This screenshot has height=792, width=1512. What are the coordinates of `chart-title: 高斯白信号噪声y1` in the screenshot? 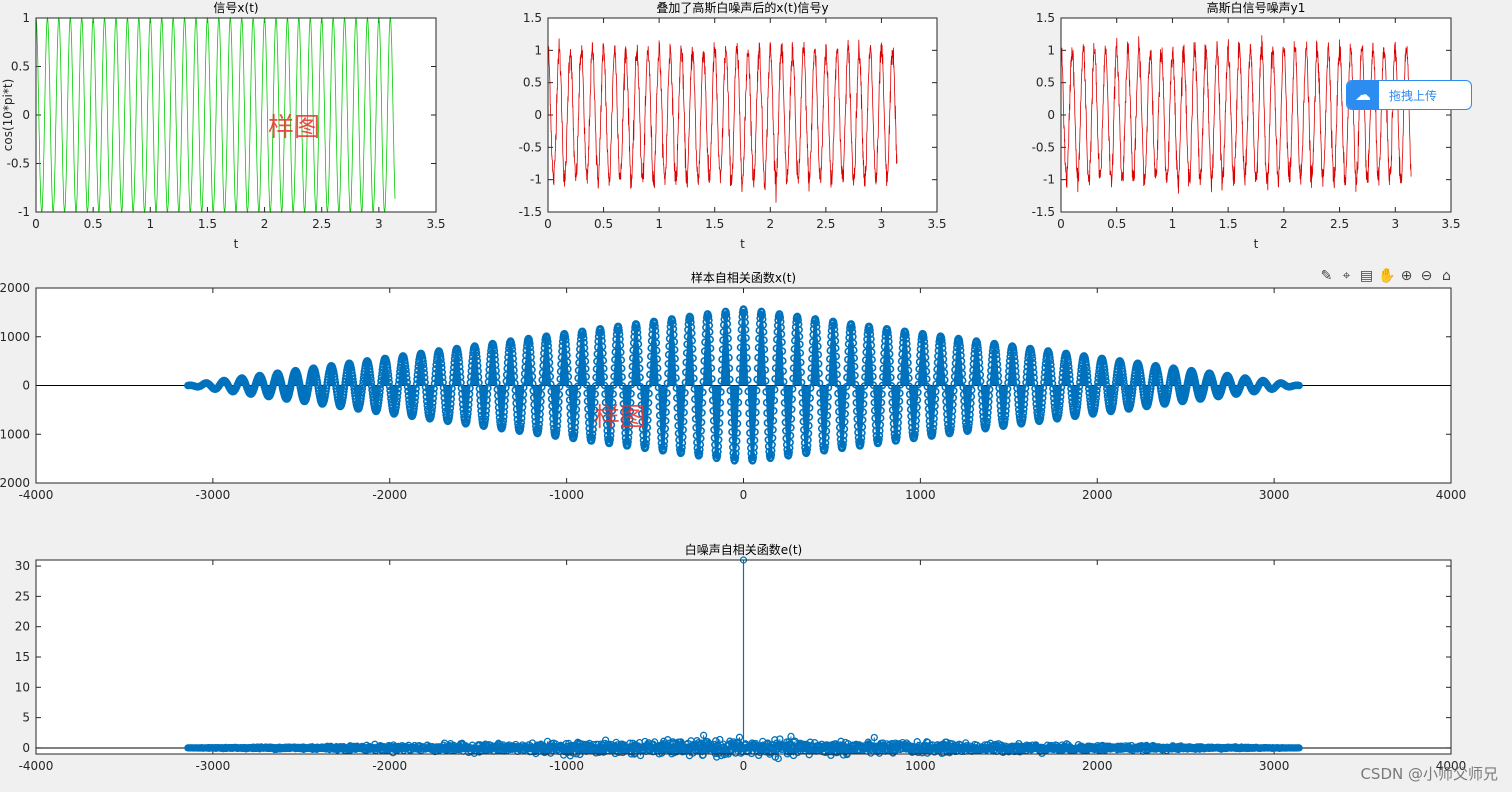 It's located at (1256, 7).